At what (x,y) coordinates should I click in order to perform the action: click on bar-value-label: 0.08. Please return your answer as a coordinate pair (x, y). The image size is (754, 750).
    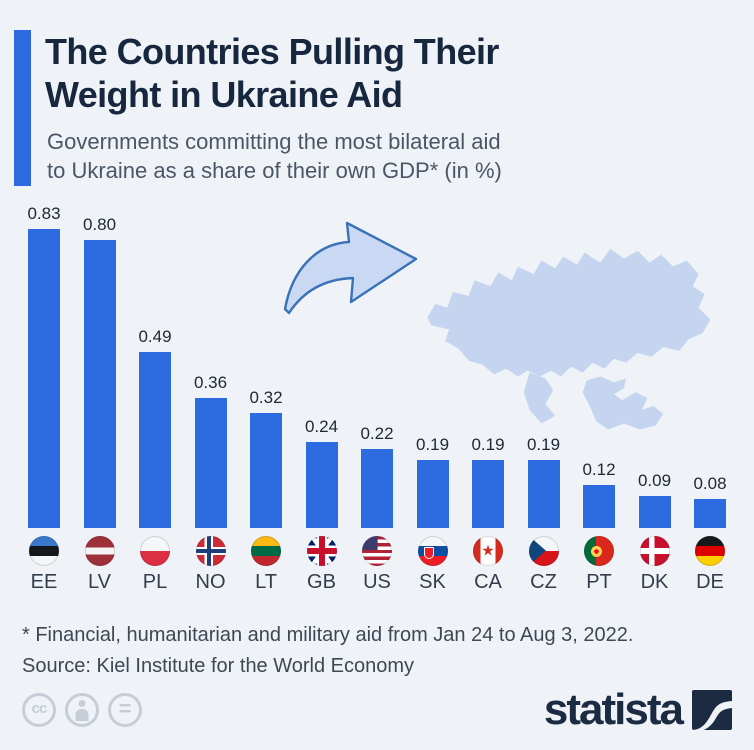
    Looking at the image, I should click on (710, 483).